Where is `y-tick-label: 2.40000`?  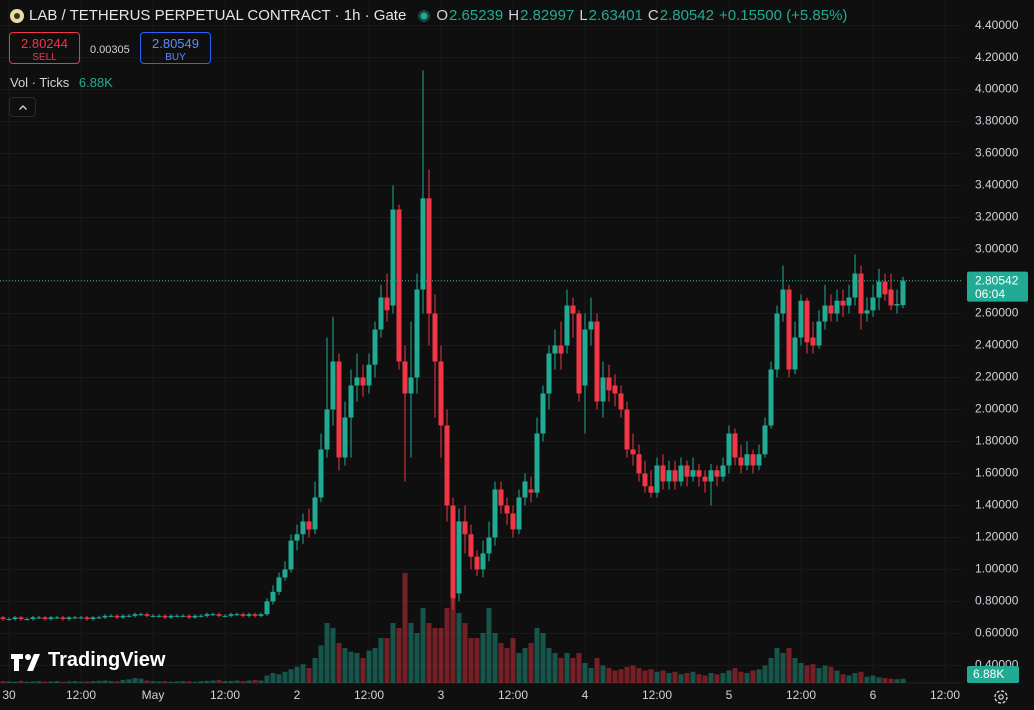 y-tick-label: 2.40000 is located at coordinates (997, 345).